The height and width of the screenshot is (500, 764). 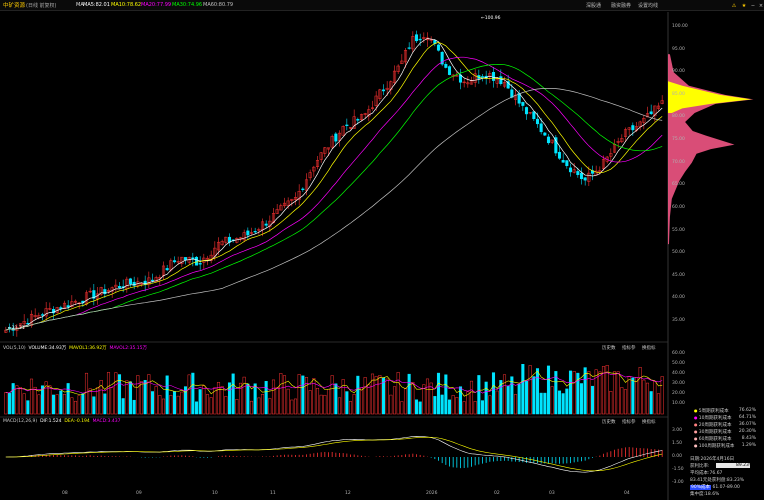 What do you see at coordinates (609, 422) in the screenshot?
I see `macd-tab-history: 历史数` at bounding box center [609, 422].